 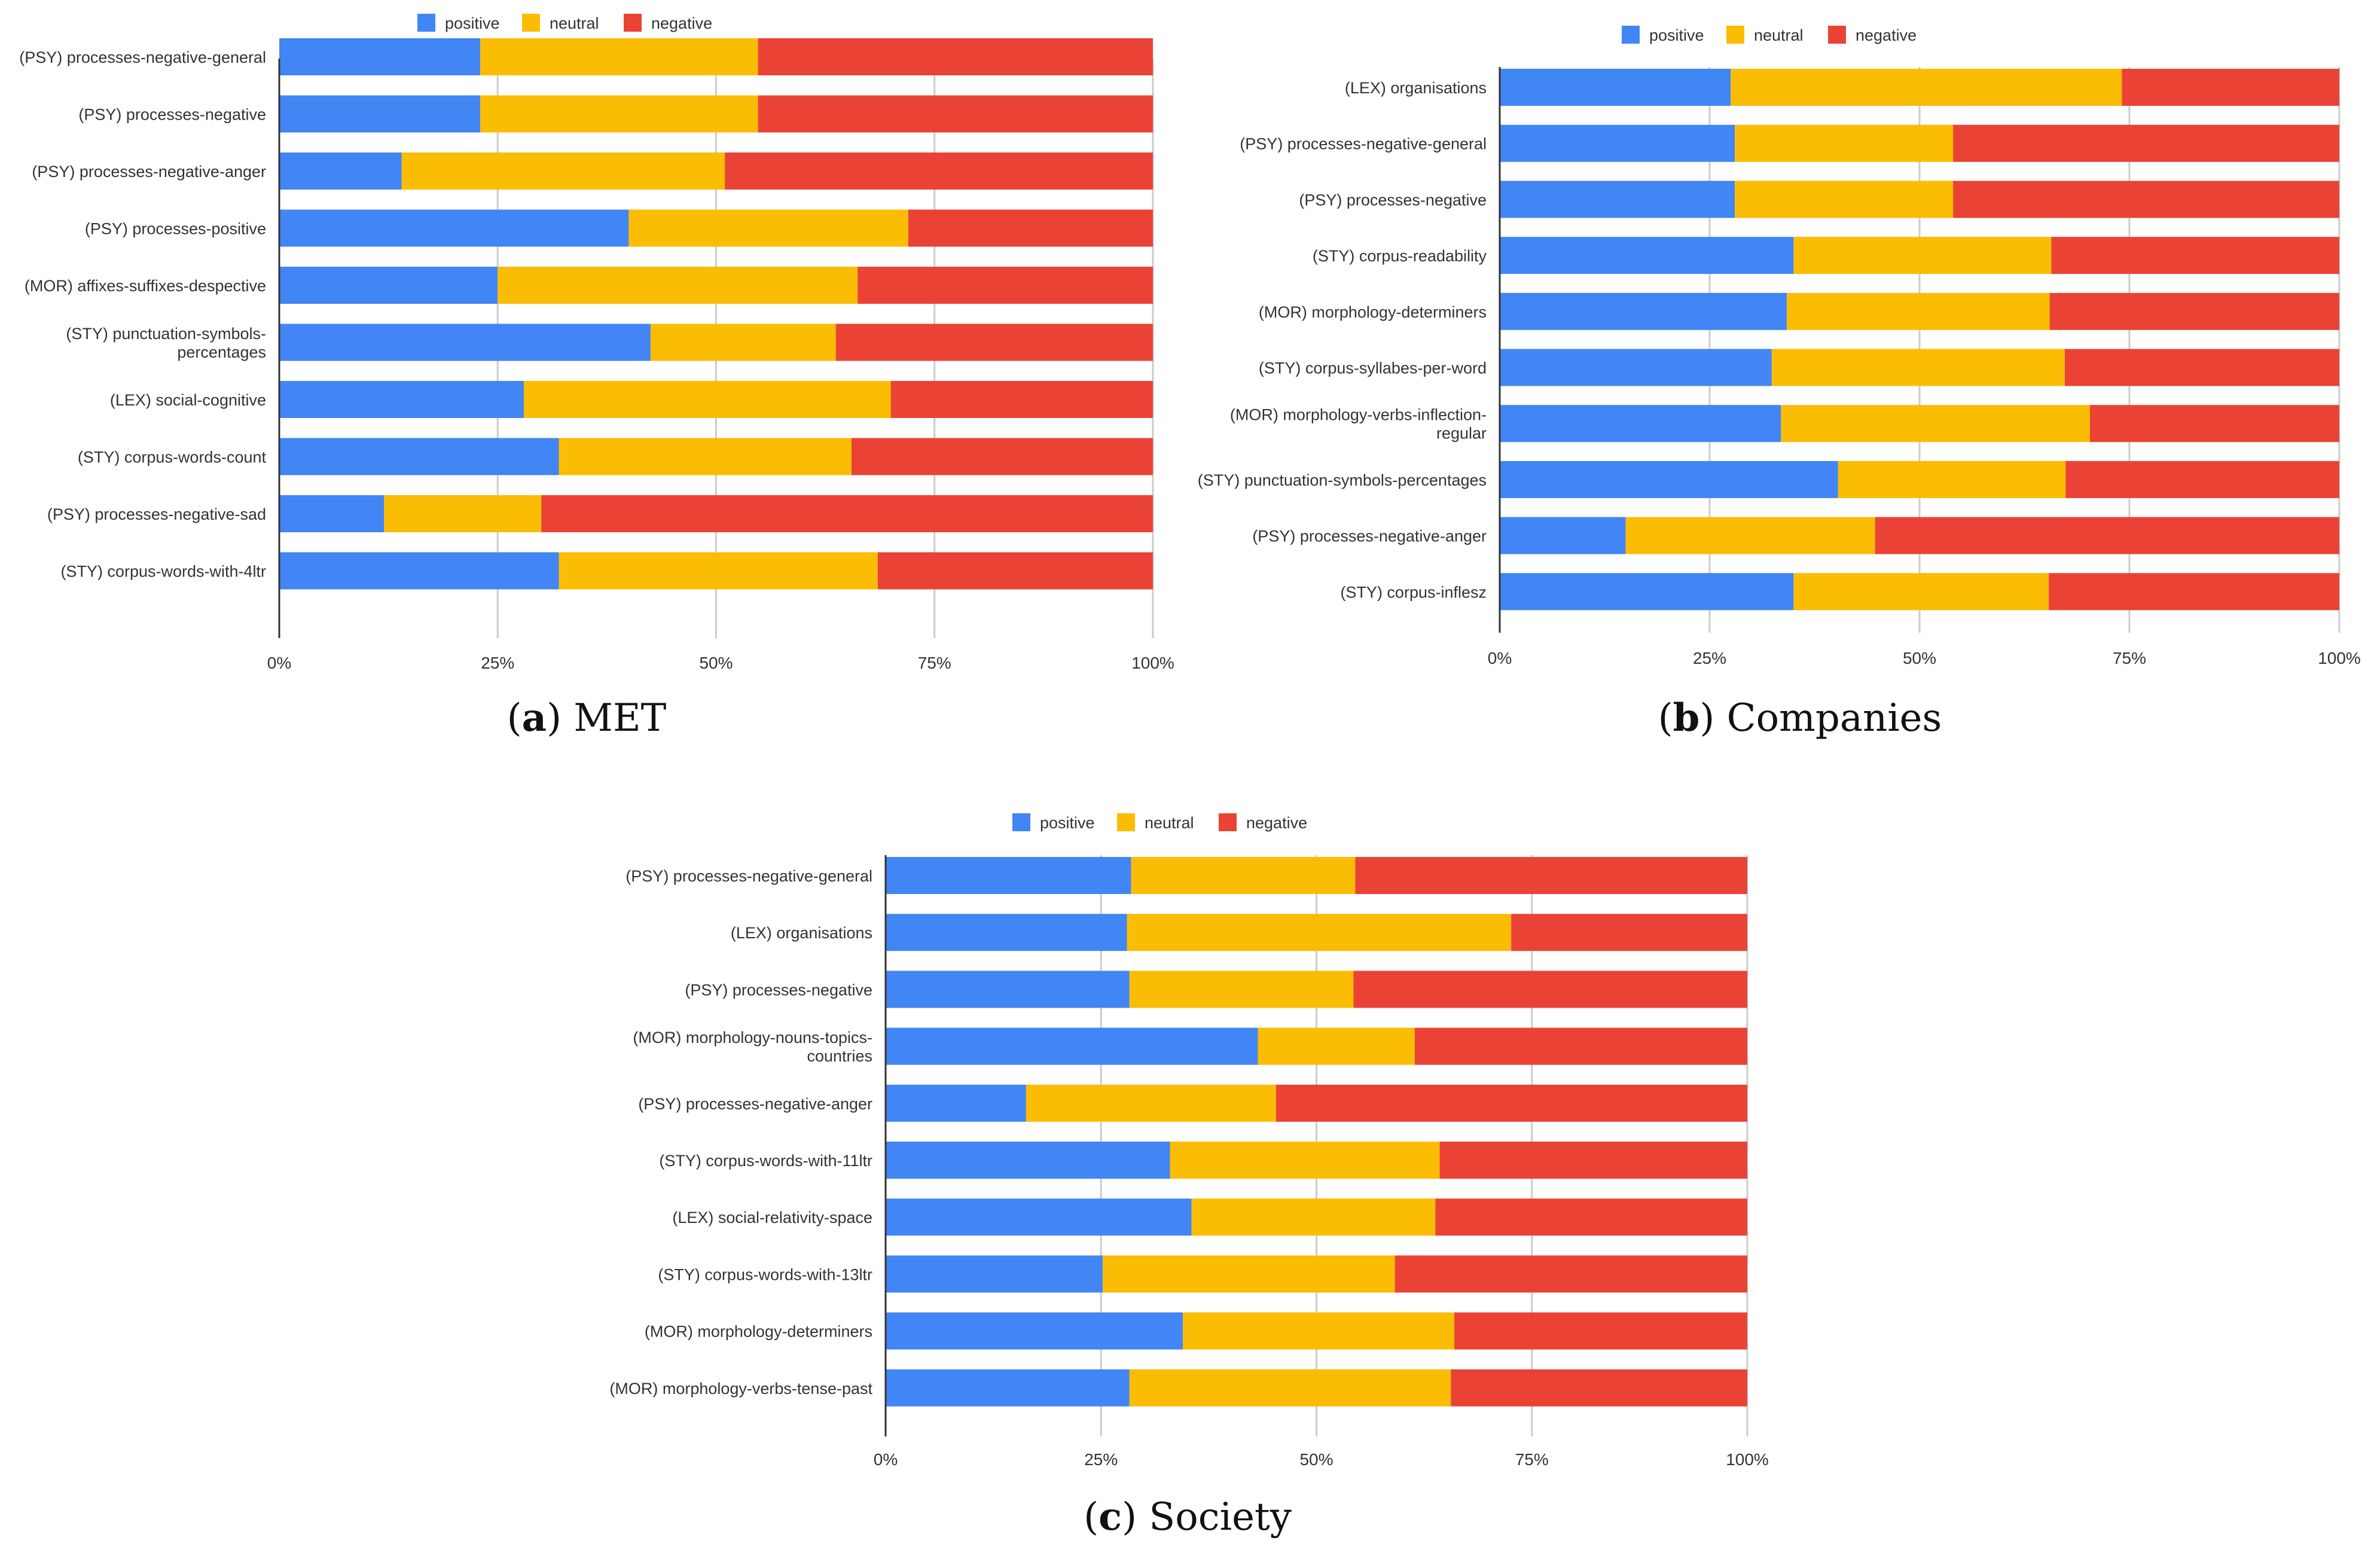 What do you see at coordinates (534, 717) in the screenshot?
I see `caption-letter: a` at bounding box center [534, 717].